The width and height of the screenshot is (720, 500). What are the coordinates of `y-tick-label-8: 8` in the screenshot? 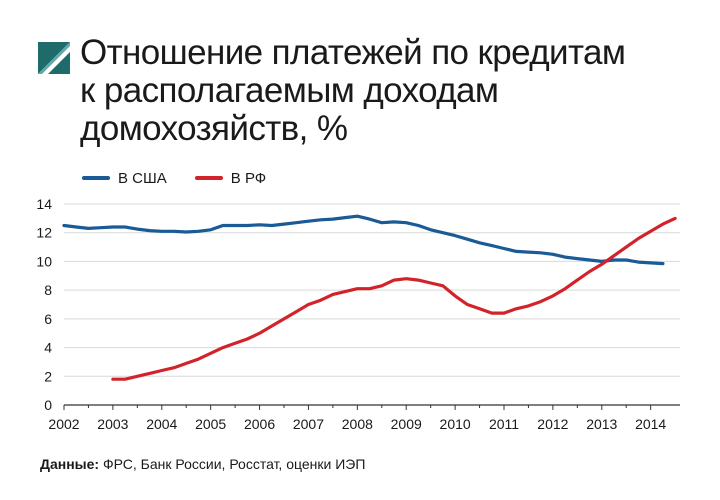 It's located at (48, 290).